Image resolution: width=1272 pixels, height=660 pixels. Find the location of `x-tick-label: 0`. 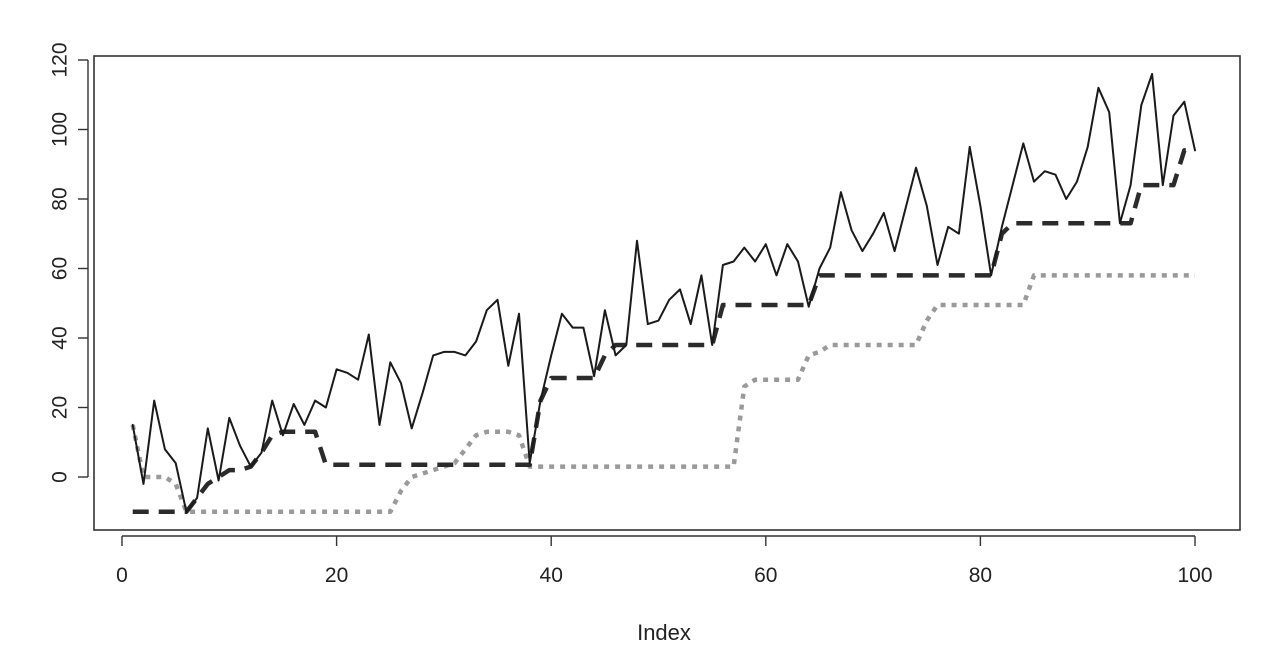

x-tick-label: 0 is located at coordinates (122, 575).